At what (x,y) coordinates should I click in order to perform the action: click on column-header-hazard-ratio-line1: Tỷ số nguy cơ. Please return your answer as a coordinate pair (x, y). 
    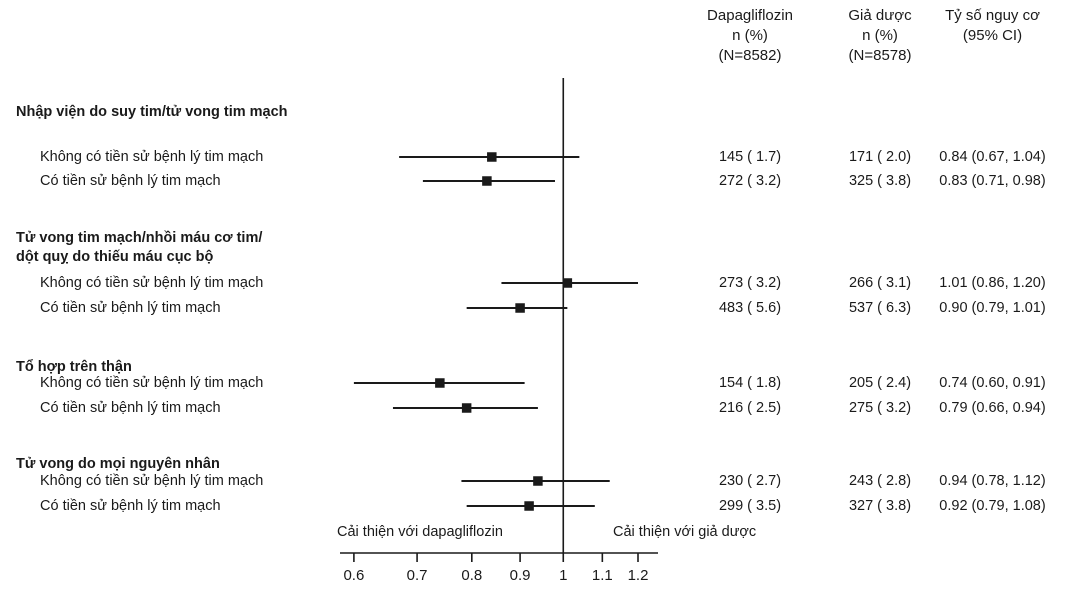
    Looking at the image, I should click on (992, 15).